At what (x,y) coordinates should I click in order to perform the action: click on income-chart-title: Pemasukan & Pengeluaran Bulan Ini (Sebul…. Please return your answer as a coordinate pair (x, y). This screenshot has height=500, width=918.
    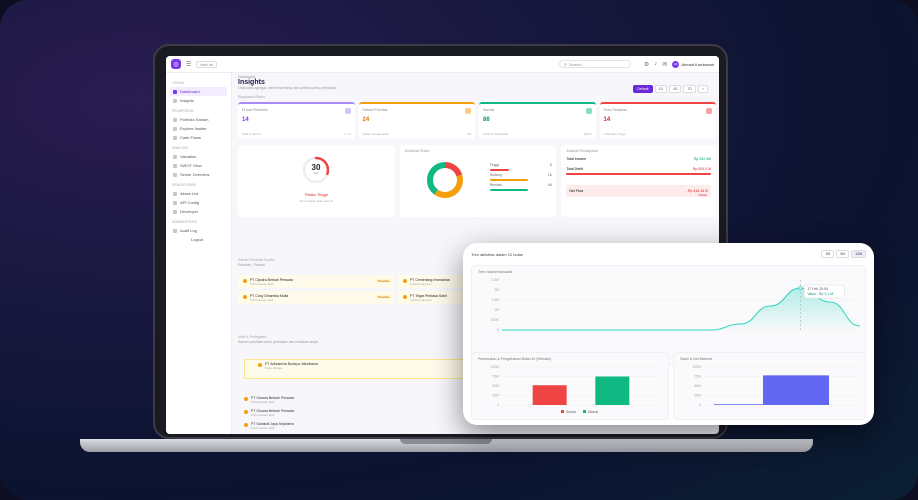
    Looking at the image, I should click on (515, 359).